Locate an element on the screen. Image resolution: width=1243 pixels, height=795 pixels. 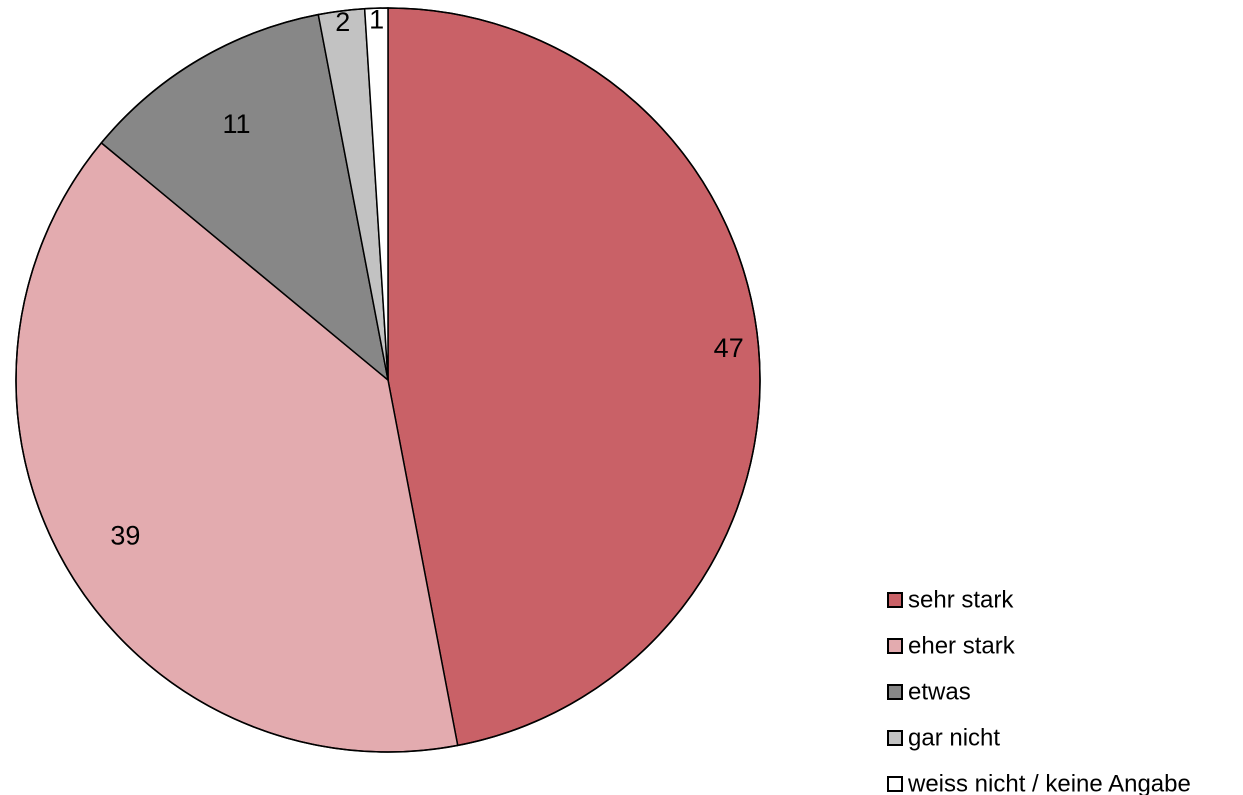
pie-data-label: 47 is located at coordinates (729, 348).